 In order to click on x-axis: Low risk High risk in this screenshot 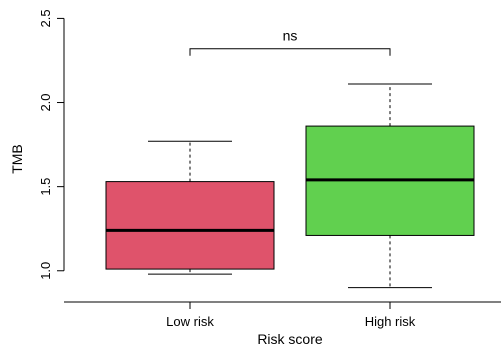, I will do `click(282, 315)`.